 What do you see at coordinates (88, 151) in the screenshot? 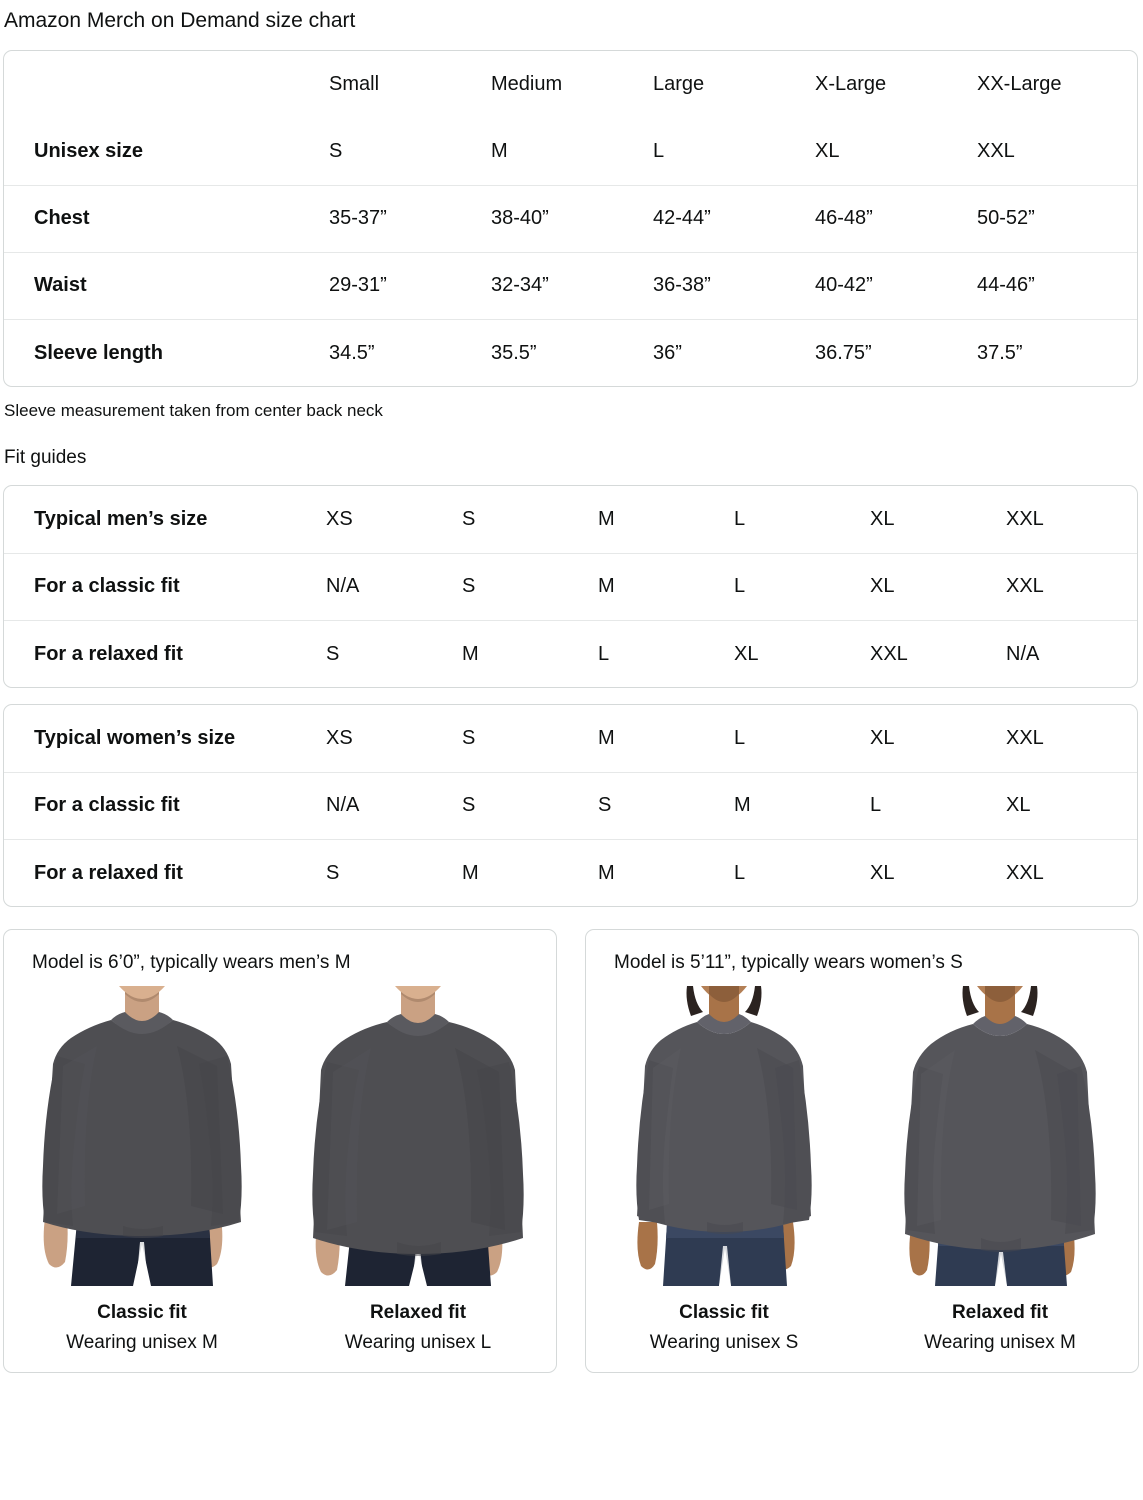
I see `row-label: Unisex size` at bounding box center [88, 151].